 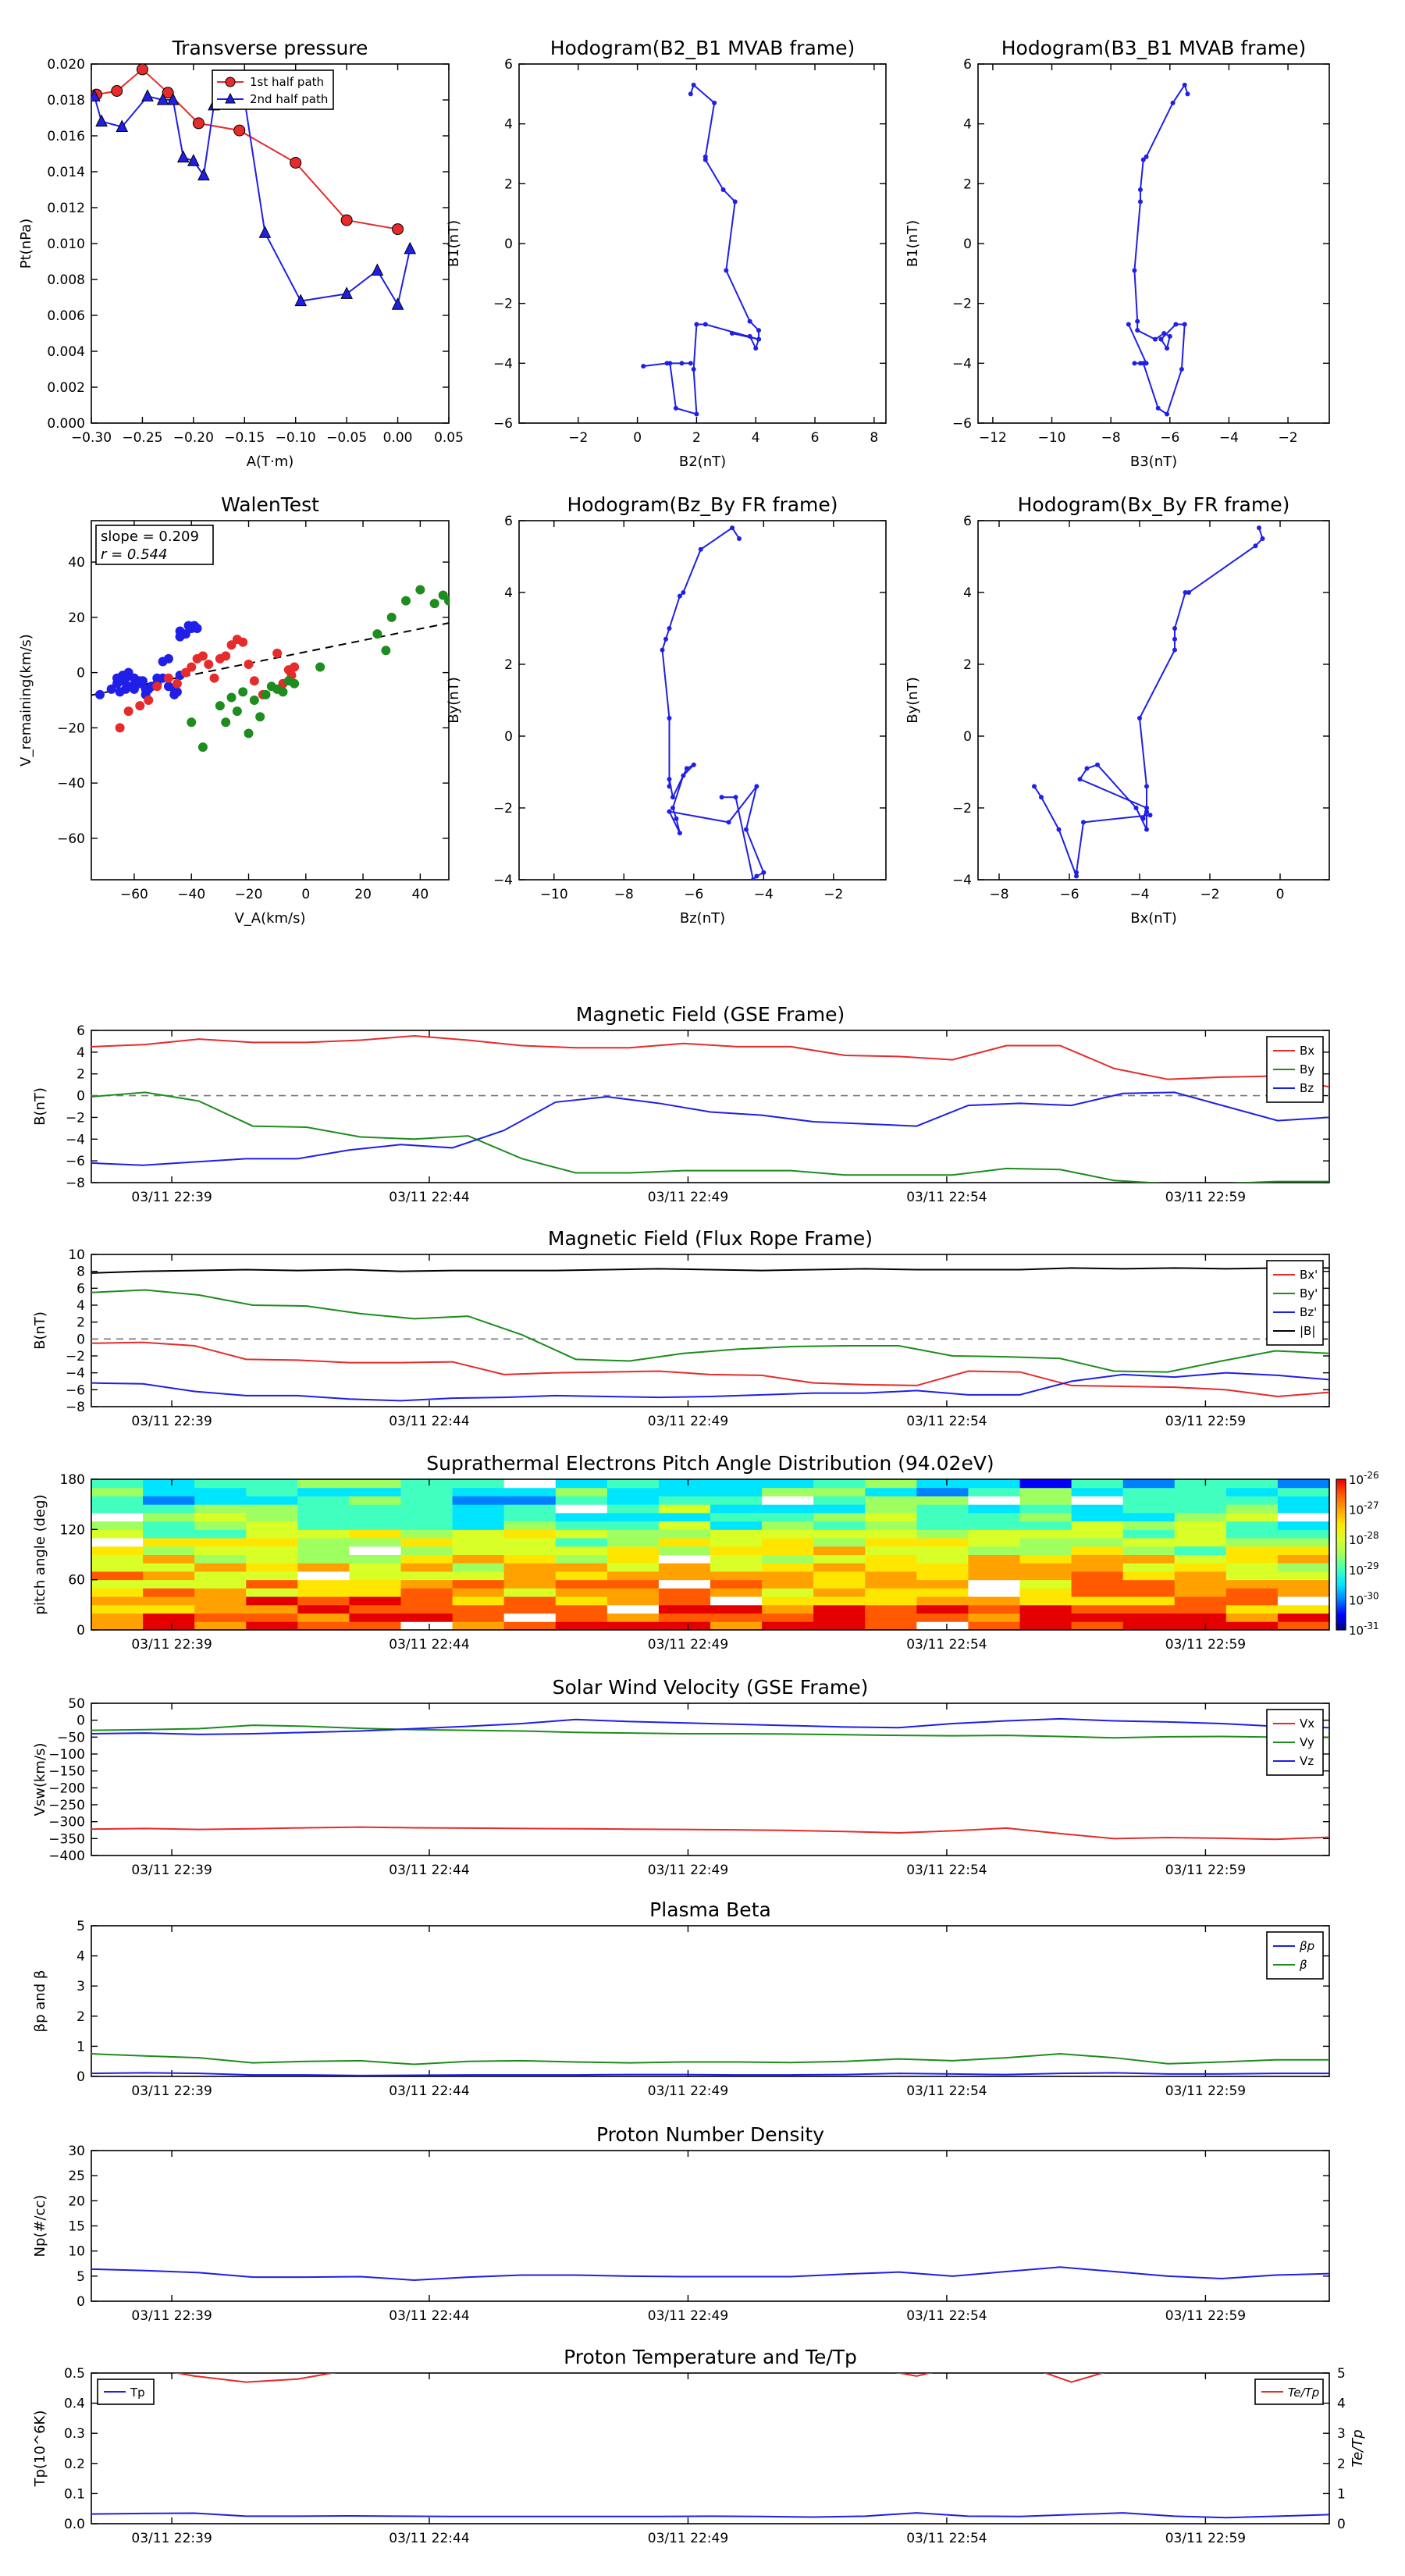 What do you see at coordinates (296, 438) in the screenshot?
I see `x-tick-label: −0.10` at bounding box center [296, 438].